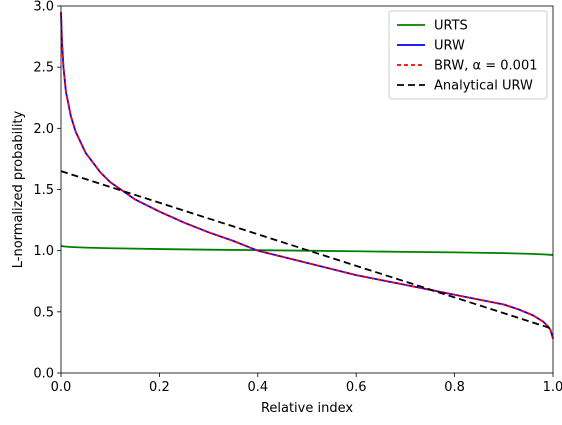 This screenshot has height=425, width=562. Describe the element at coordinates (468, 55) in the screenshot. I see `legend: URTS URW BRW, α = 0.001 Analytical URW` at that location.